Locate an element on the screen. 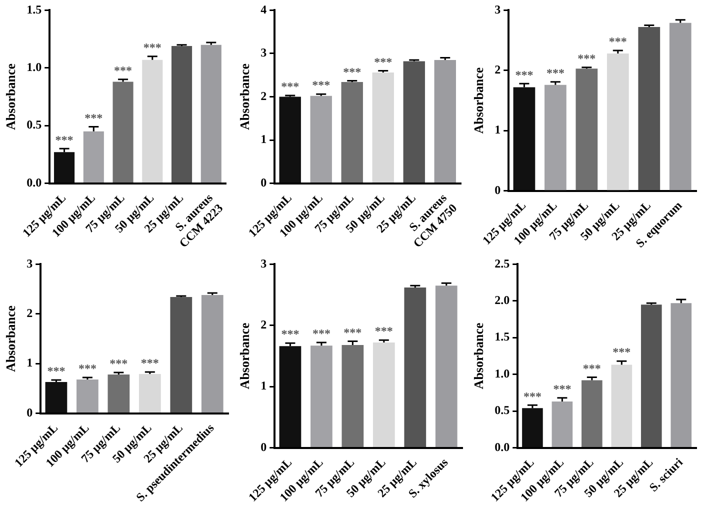  y-tick-label: 4 is located at coordinates (263, 9).